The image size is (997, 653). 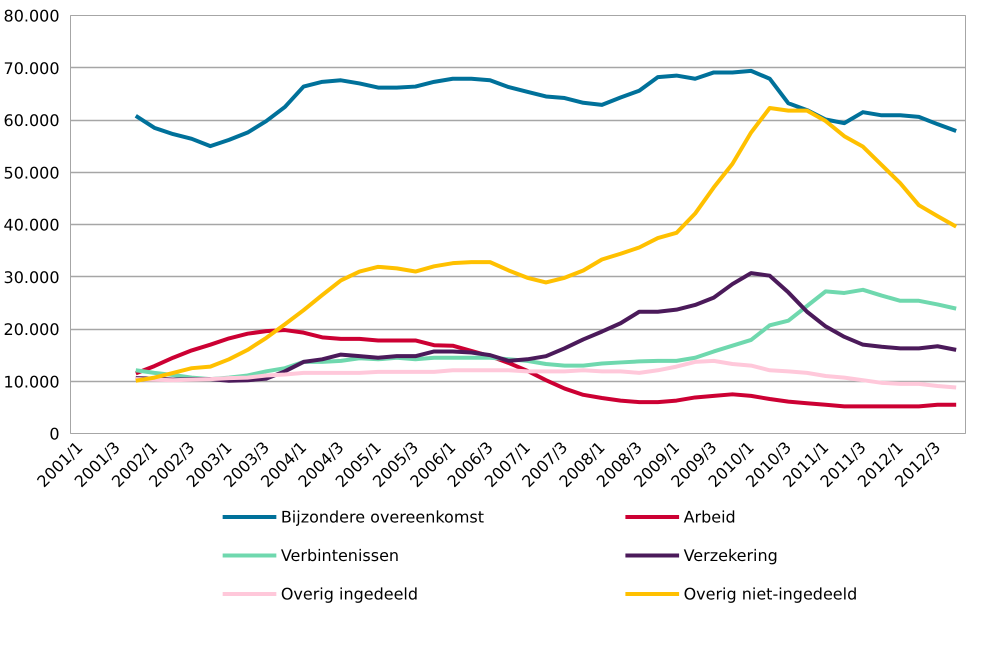 What do you see at coordinates (32, 329) in the screenshot?
I see `y-tick-label: 20.000` at bounding box center [32, 329].